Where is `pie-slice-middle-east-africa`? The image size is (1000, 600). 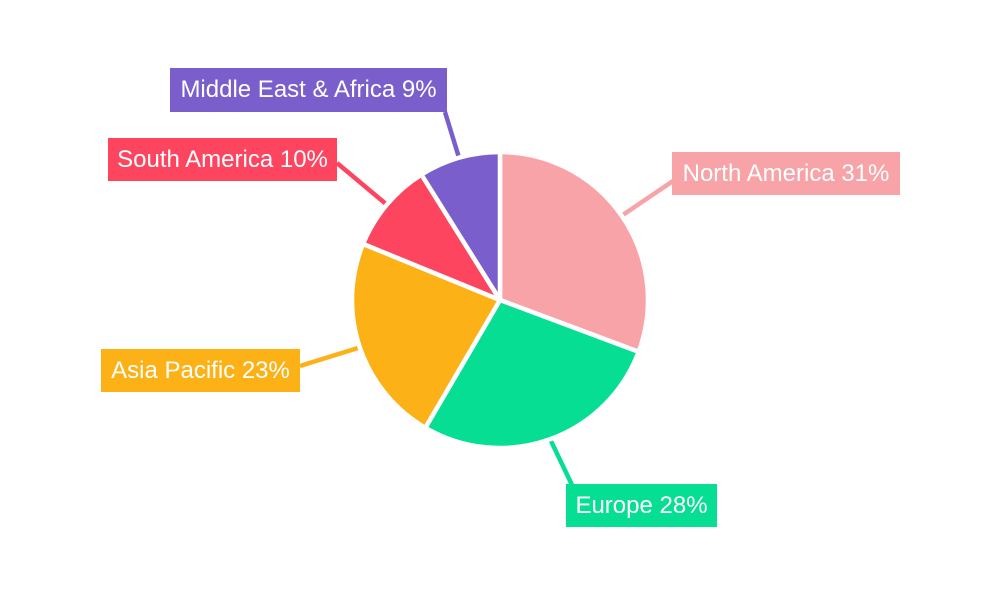 pie-slice-middle-east-africa is located at coordinates (461, 226).